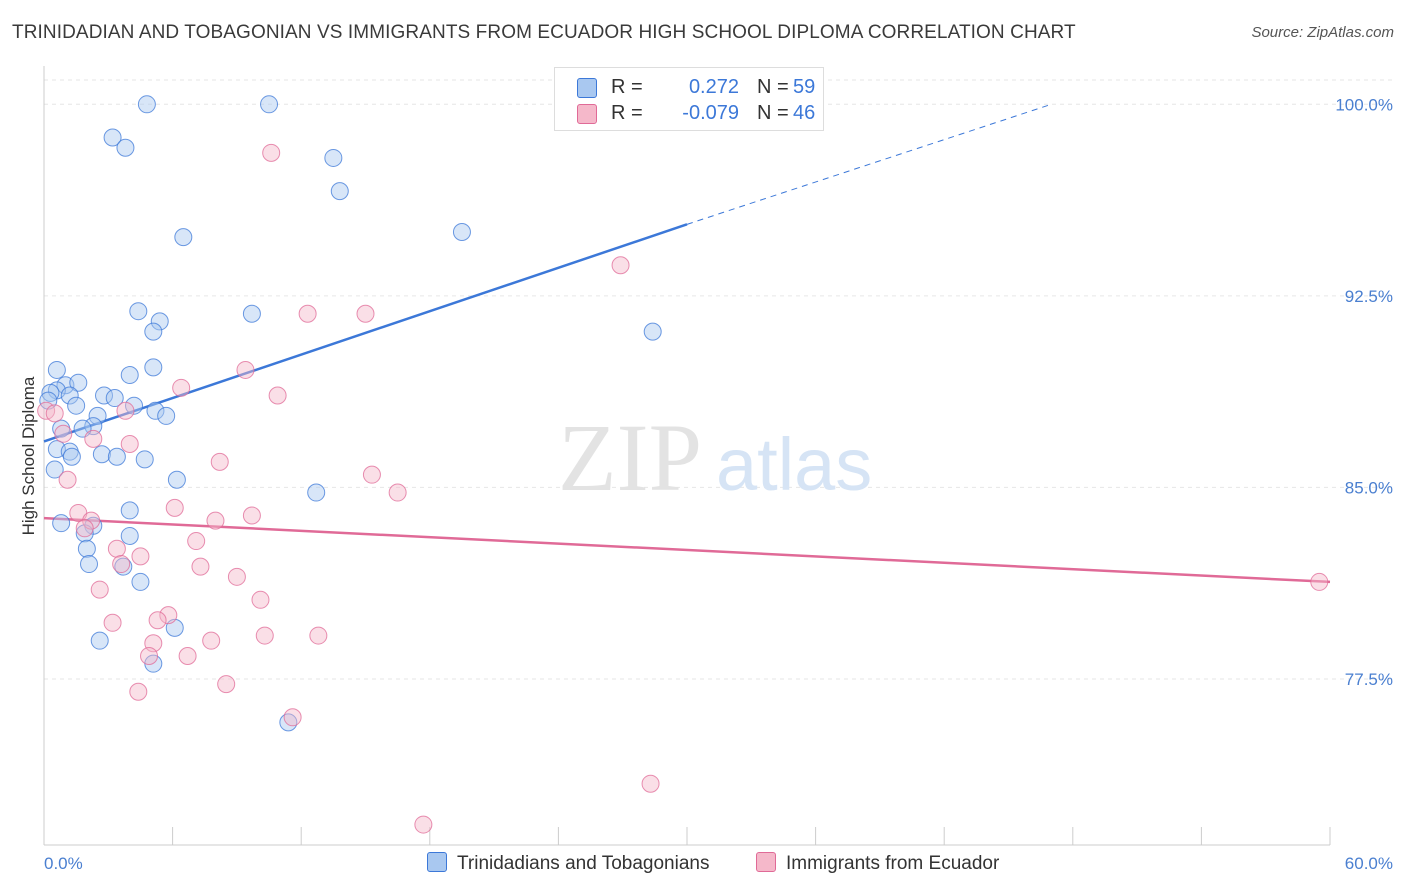  Describe the element at coordinates (766, 862) in the screenshot. I see `legend-swatch-series2` at that location.